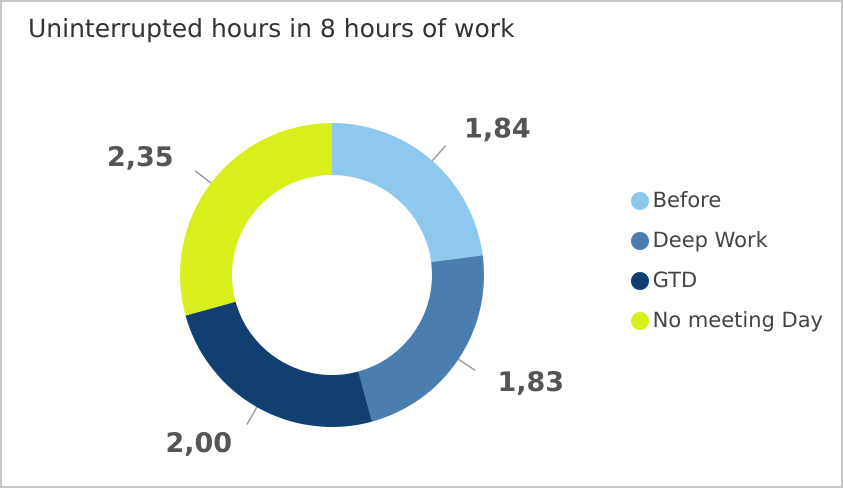  Describe the element at coordinates (271, 28) in the screenshot. I see `chart-title: Uninterrupted hours in 8 hours of work` at that location.